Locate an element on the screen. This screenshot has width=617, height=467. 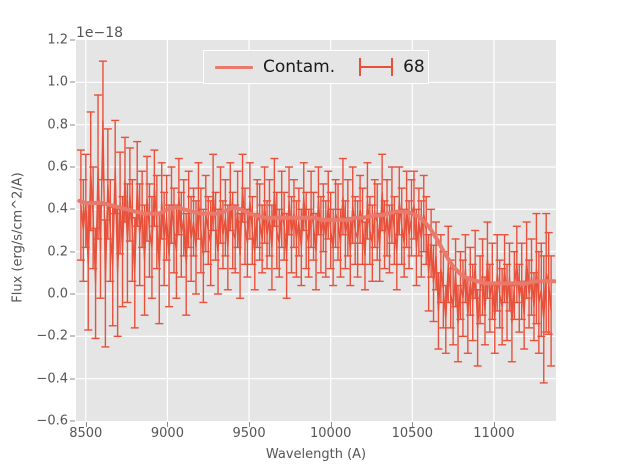
x-tick-label: 10000 is located at coordinates (331, 433).